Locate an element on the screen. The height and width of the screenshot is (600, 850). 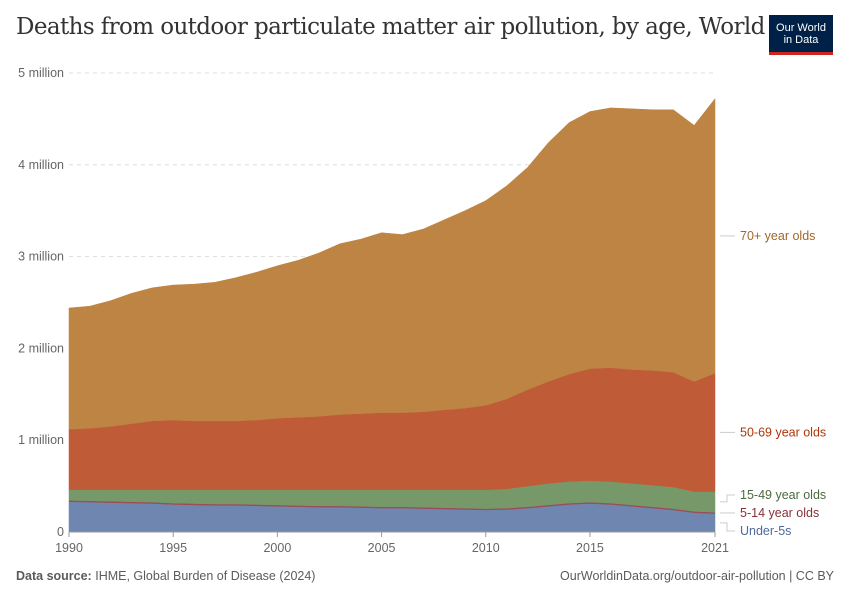
x-tick-label: 2021 is located at coordinates (715, 548).